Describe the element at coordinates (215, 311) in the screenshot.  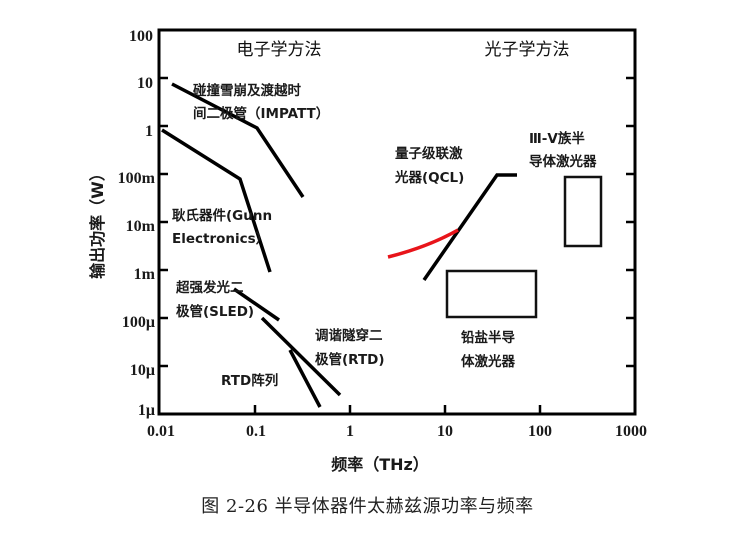
I see `sled-label-line2: 极管(SLED)` at that location.